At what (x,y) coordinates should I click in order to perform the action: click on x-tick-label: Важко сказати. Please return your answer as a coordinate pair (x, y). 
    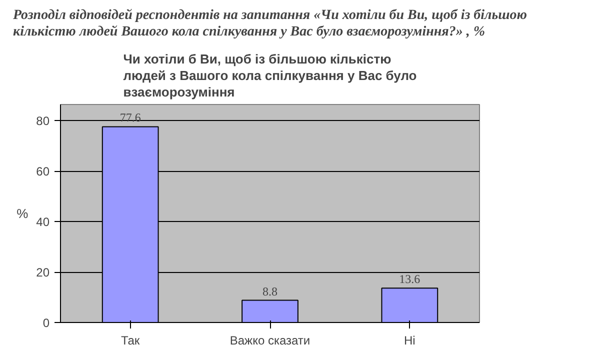
    Looking at the image, I should click on (270, 341).